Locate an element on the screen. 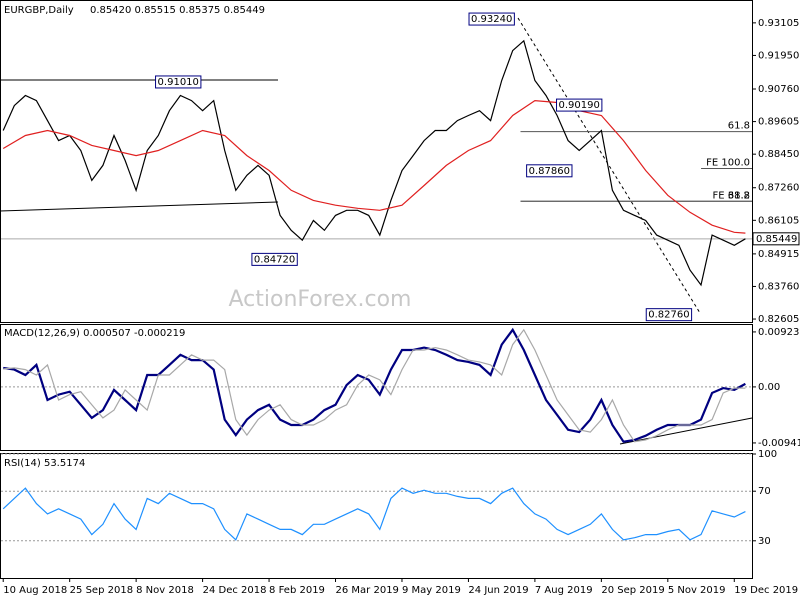 This screenshot has width=800, height=600. annotation-label: 0.91010 is located at coordinates (178, 82).